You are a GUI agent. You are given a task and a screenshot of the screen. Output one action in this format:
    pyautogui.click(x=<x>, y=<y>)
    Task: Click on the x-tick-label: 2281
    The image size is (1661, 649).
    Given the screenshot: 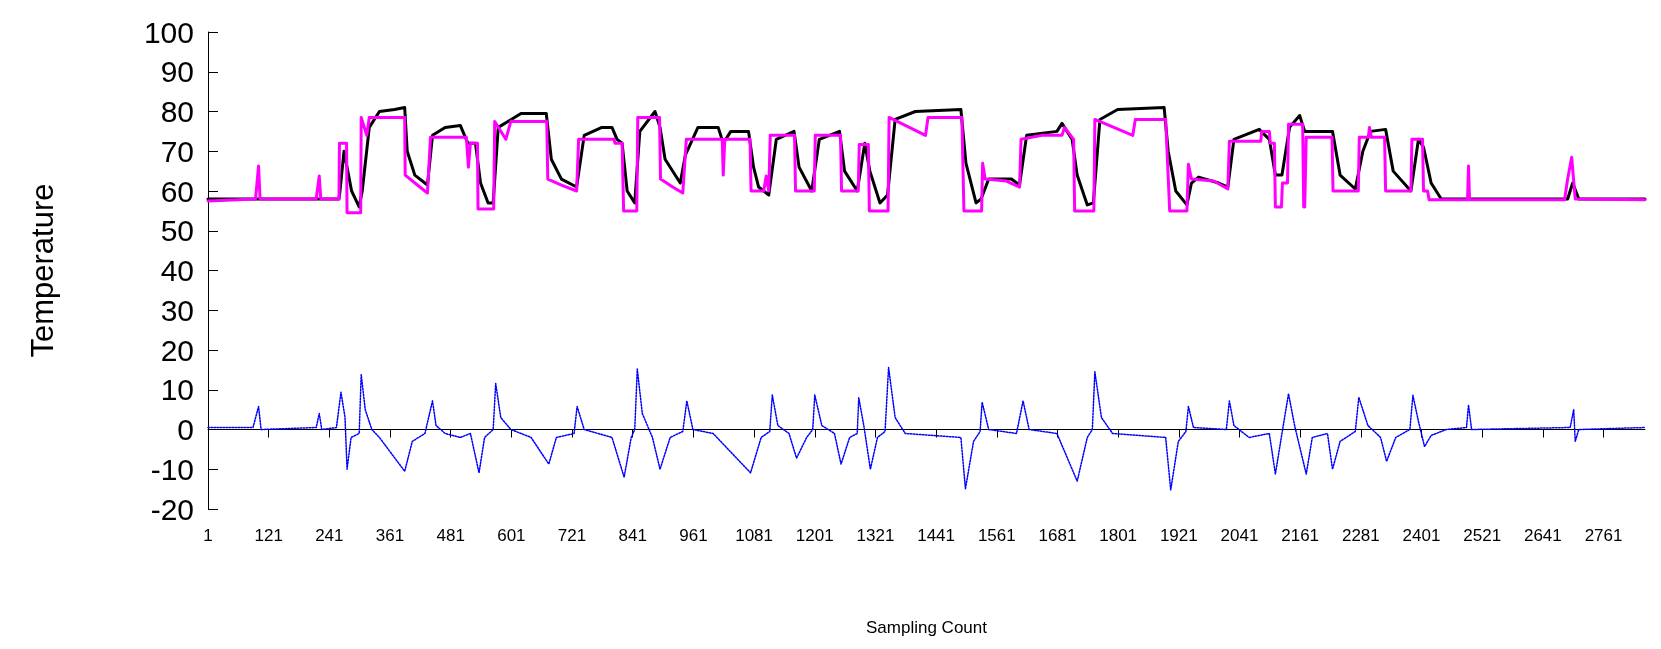 What is the action you would take?
    pyautogui.click(x=1360, y=535)
    